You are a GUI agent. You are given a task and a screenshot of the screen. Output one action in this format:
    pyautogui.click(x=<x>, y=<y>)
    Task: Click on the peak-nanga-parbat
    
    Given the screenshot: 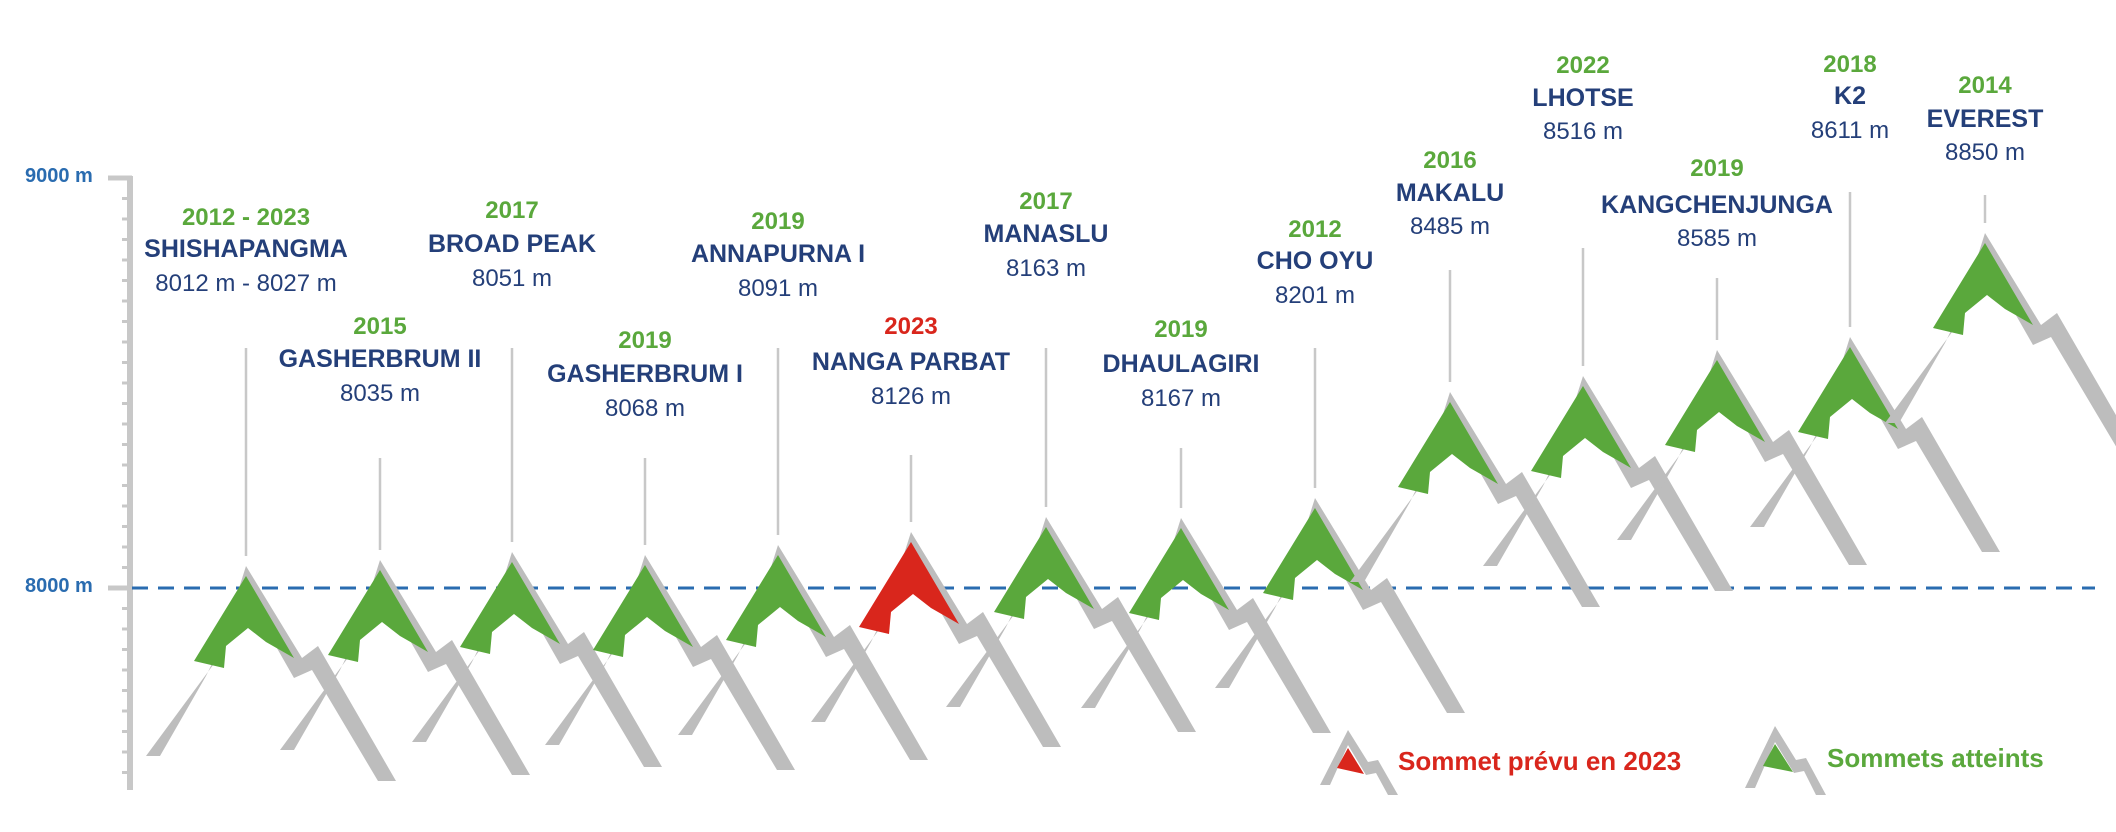 What is the action you would take?
    pyautogui.click(x=936, y=639)
    